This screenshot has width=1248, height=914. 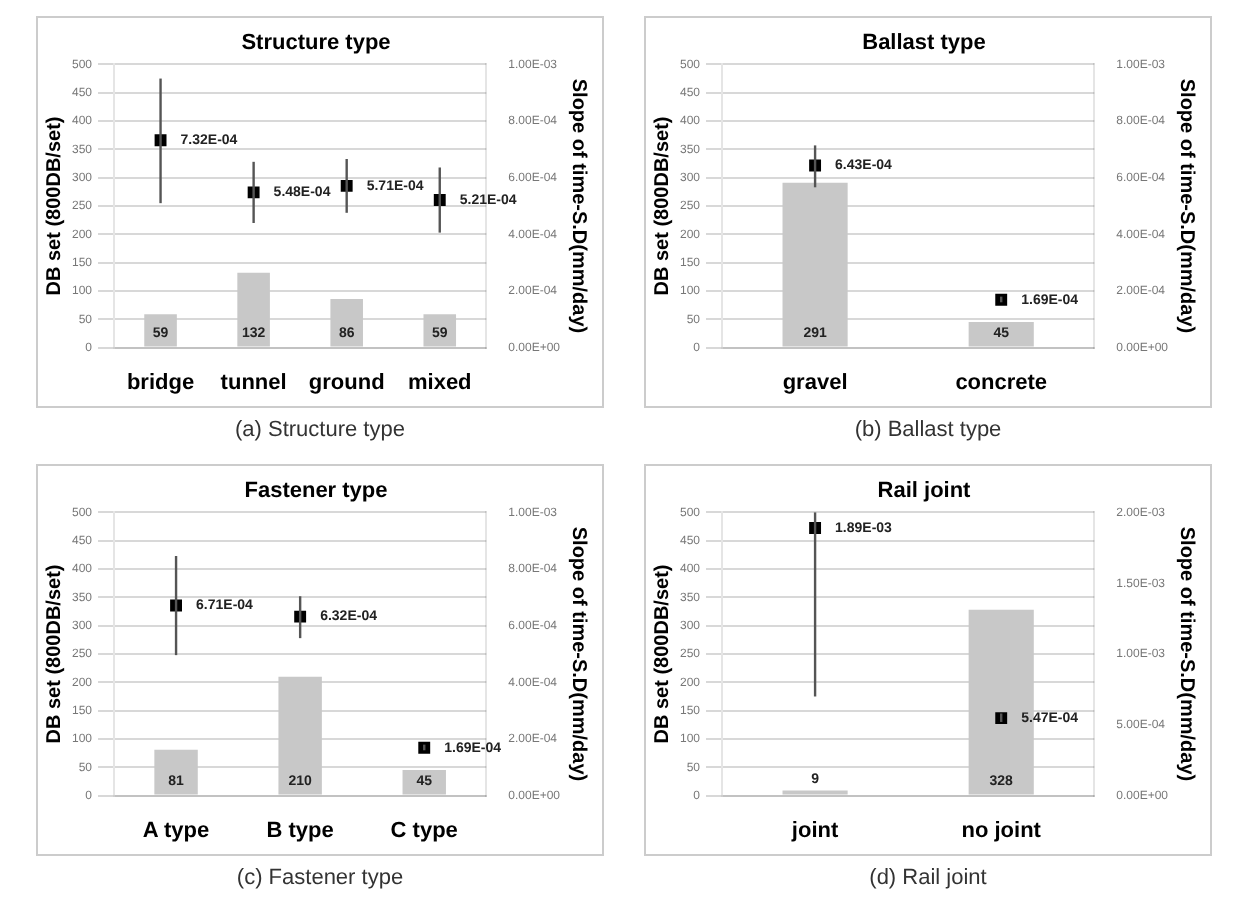 I want to click on x-tick-label: A type, so click(x=176, y=830).